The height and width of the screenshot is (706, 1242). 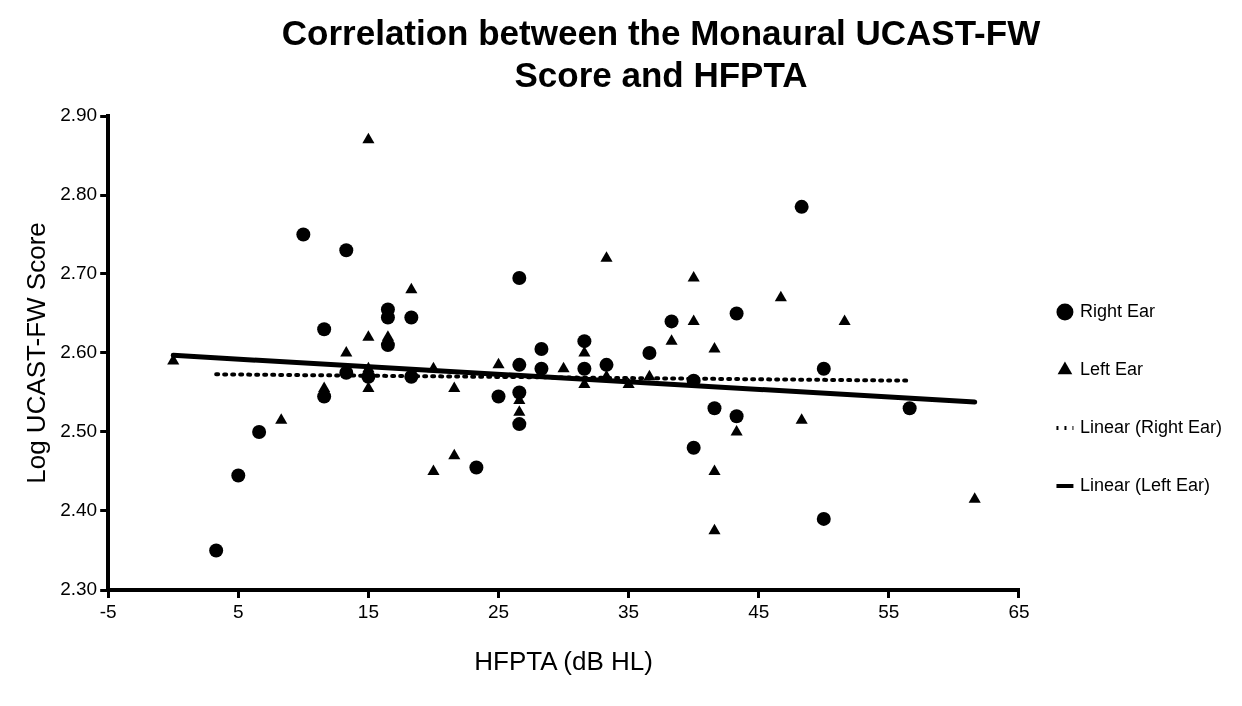 I want to click on legend-label: Right Ear, so click(x=1117, y=310).